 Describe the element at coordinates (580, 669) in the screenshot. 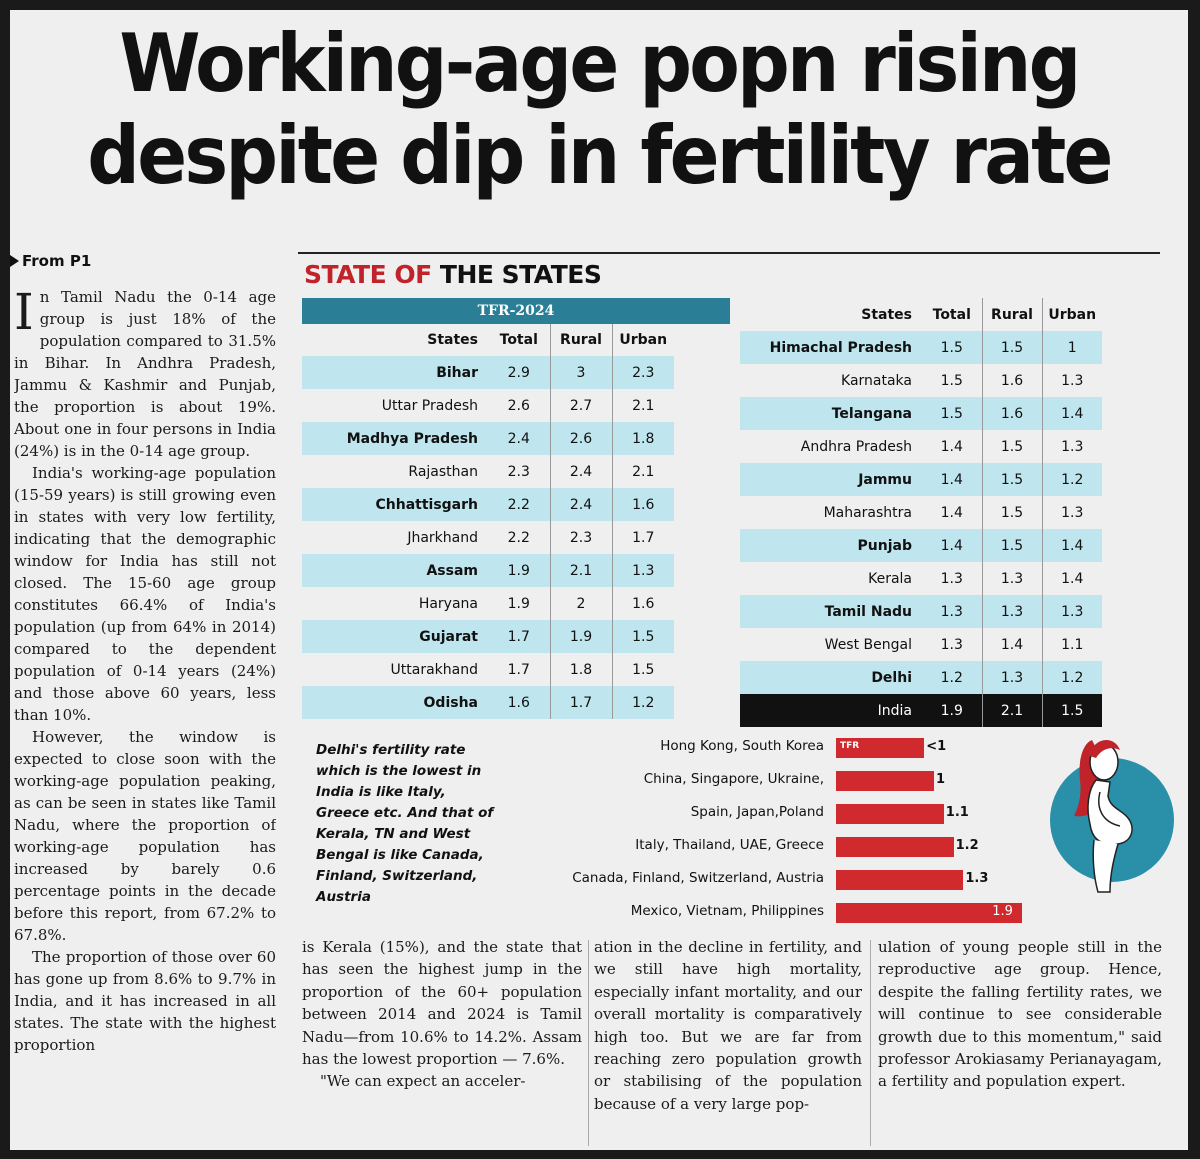

I see `rural-value: 1.8` at that location.